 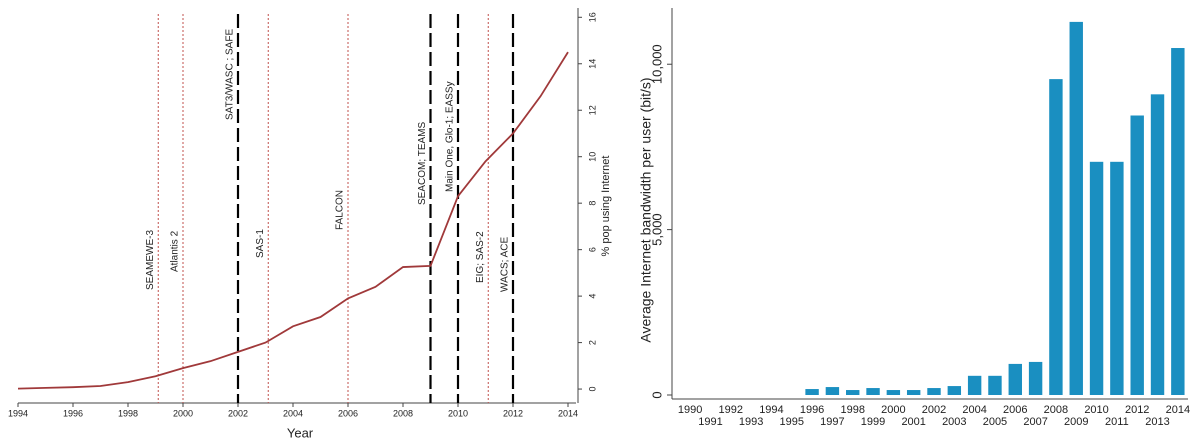 I want to click on x-tick-label: 1990, so click(x=690, y=410).